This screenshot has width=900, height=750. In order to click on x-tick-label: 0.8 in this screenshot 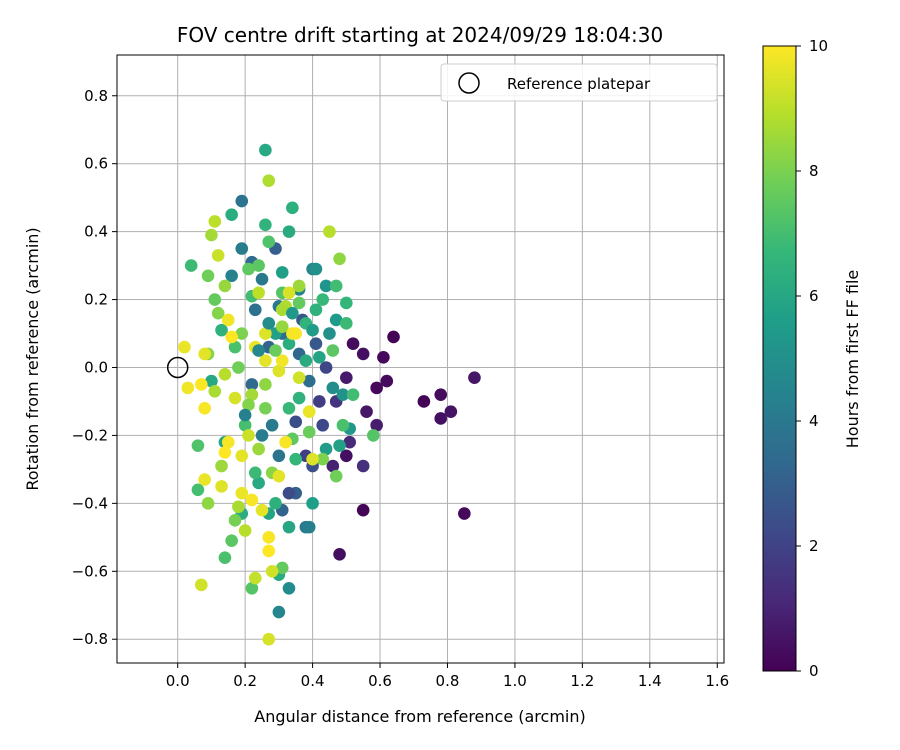, I will do `click(448, 681)`.